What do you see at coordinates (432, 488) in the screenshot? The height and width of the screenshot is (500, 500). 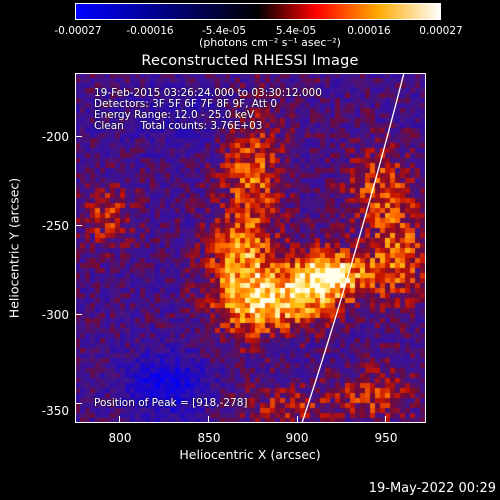 I see `footer-date: 19-May-2022 00:29` at bounding box center [432, 488].